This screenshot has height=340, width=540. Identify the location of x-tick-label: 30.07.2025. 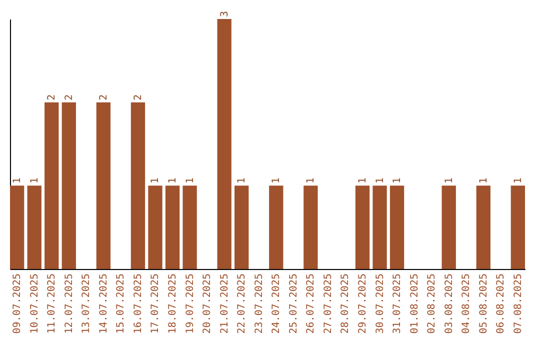
(380, 304).